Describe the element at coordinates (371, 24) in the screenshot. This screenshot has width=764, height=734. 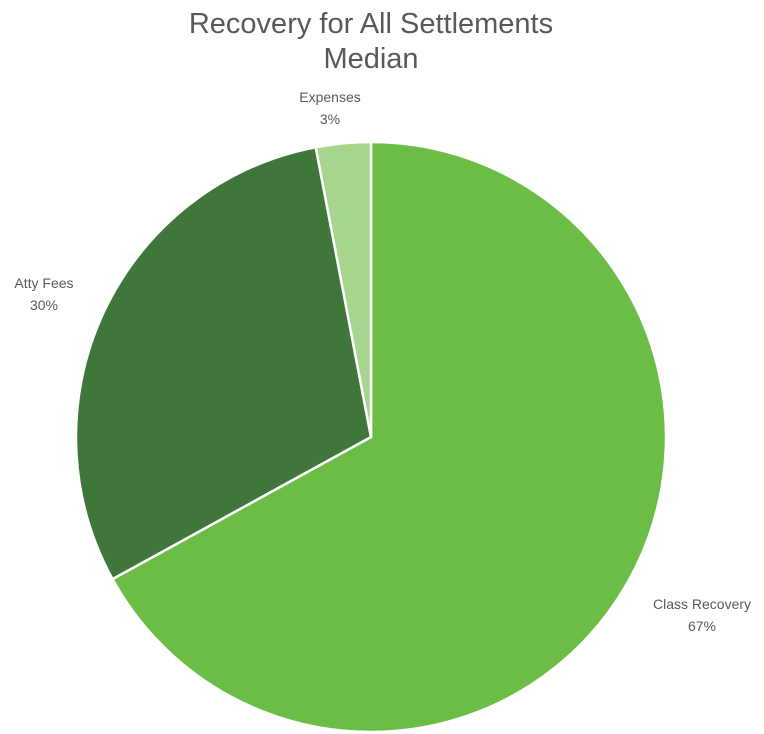
I see `chart-title-line-1: Recovery for All Settlements` at that location.